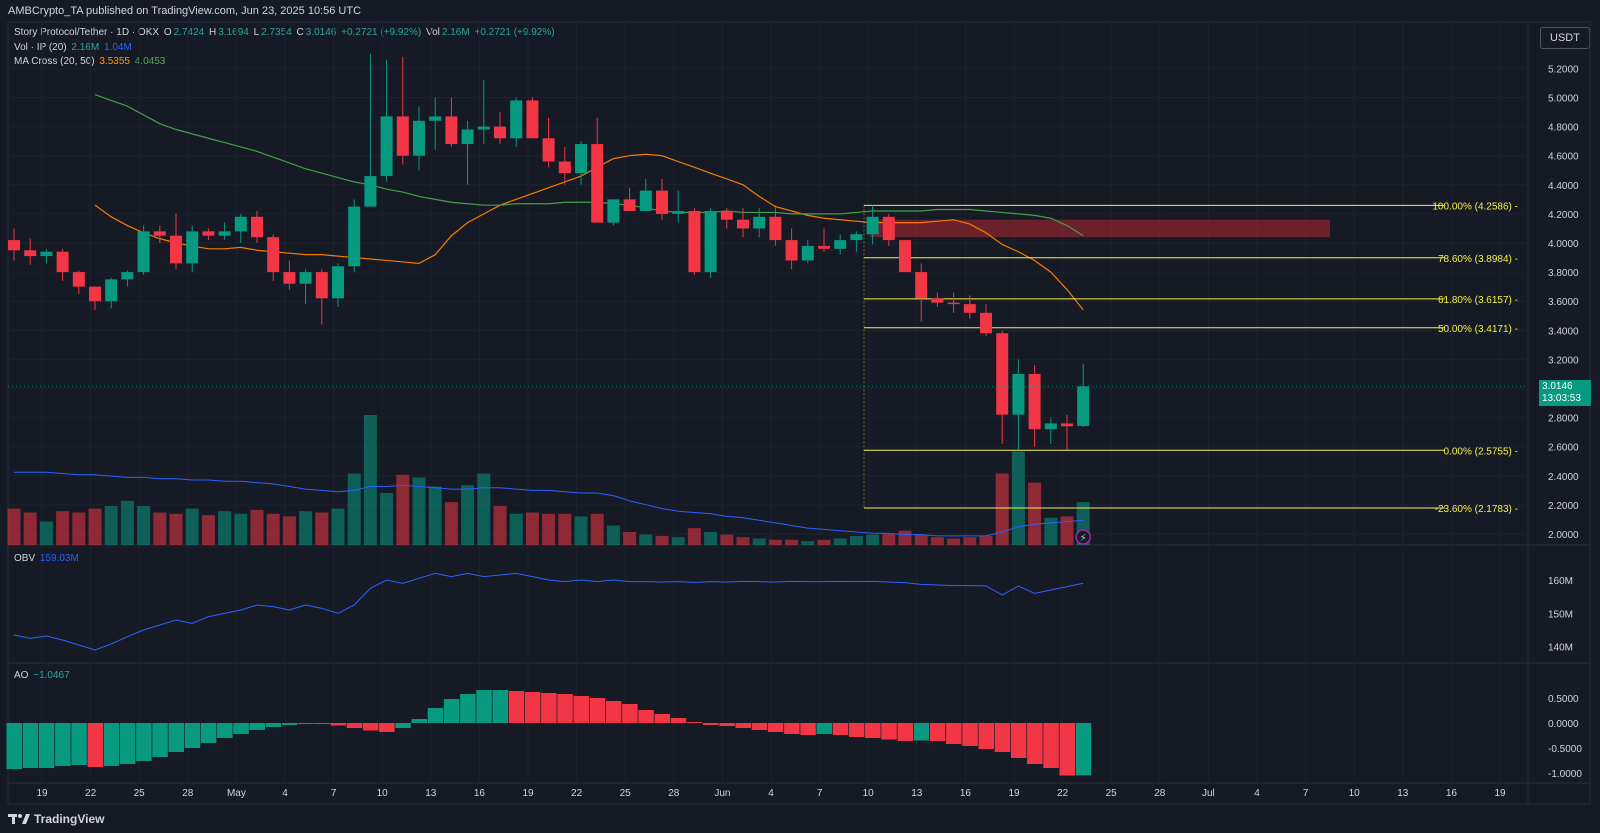 This screenshot has width=1600, height=833. Describe the element at coordinates (46, 558) in the screenshot. I see `obv-legend: OBV 159.03M` at that location.